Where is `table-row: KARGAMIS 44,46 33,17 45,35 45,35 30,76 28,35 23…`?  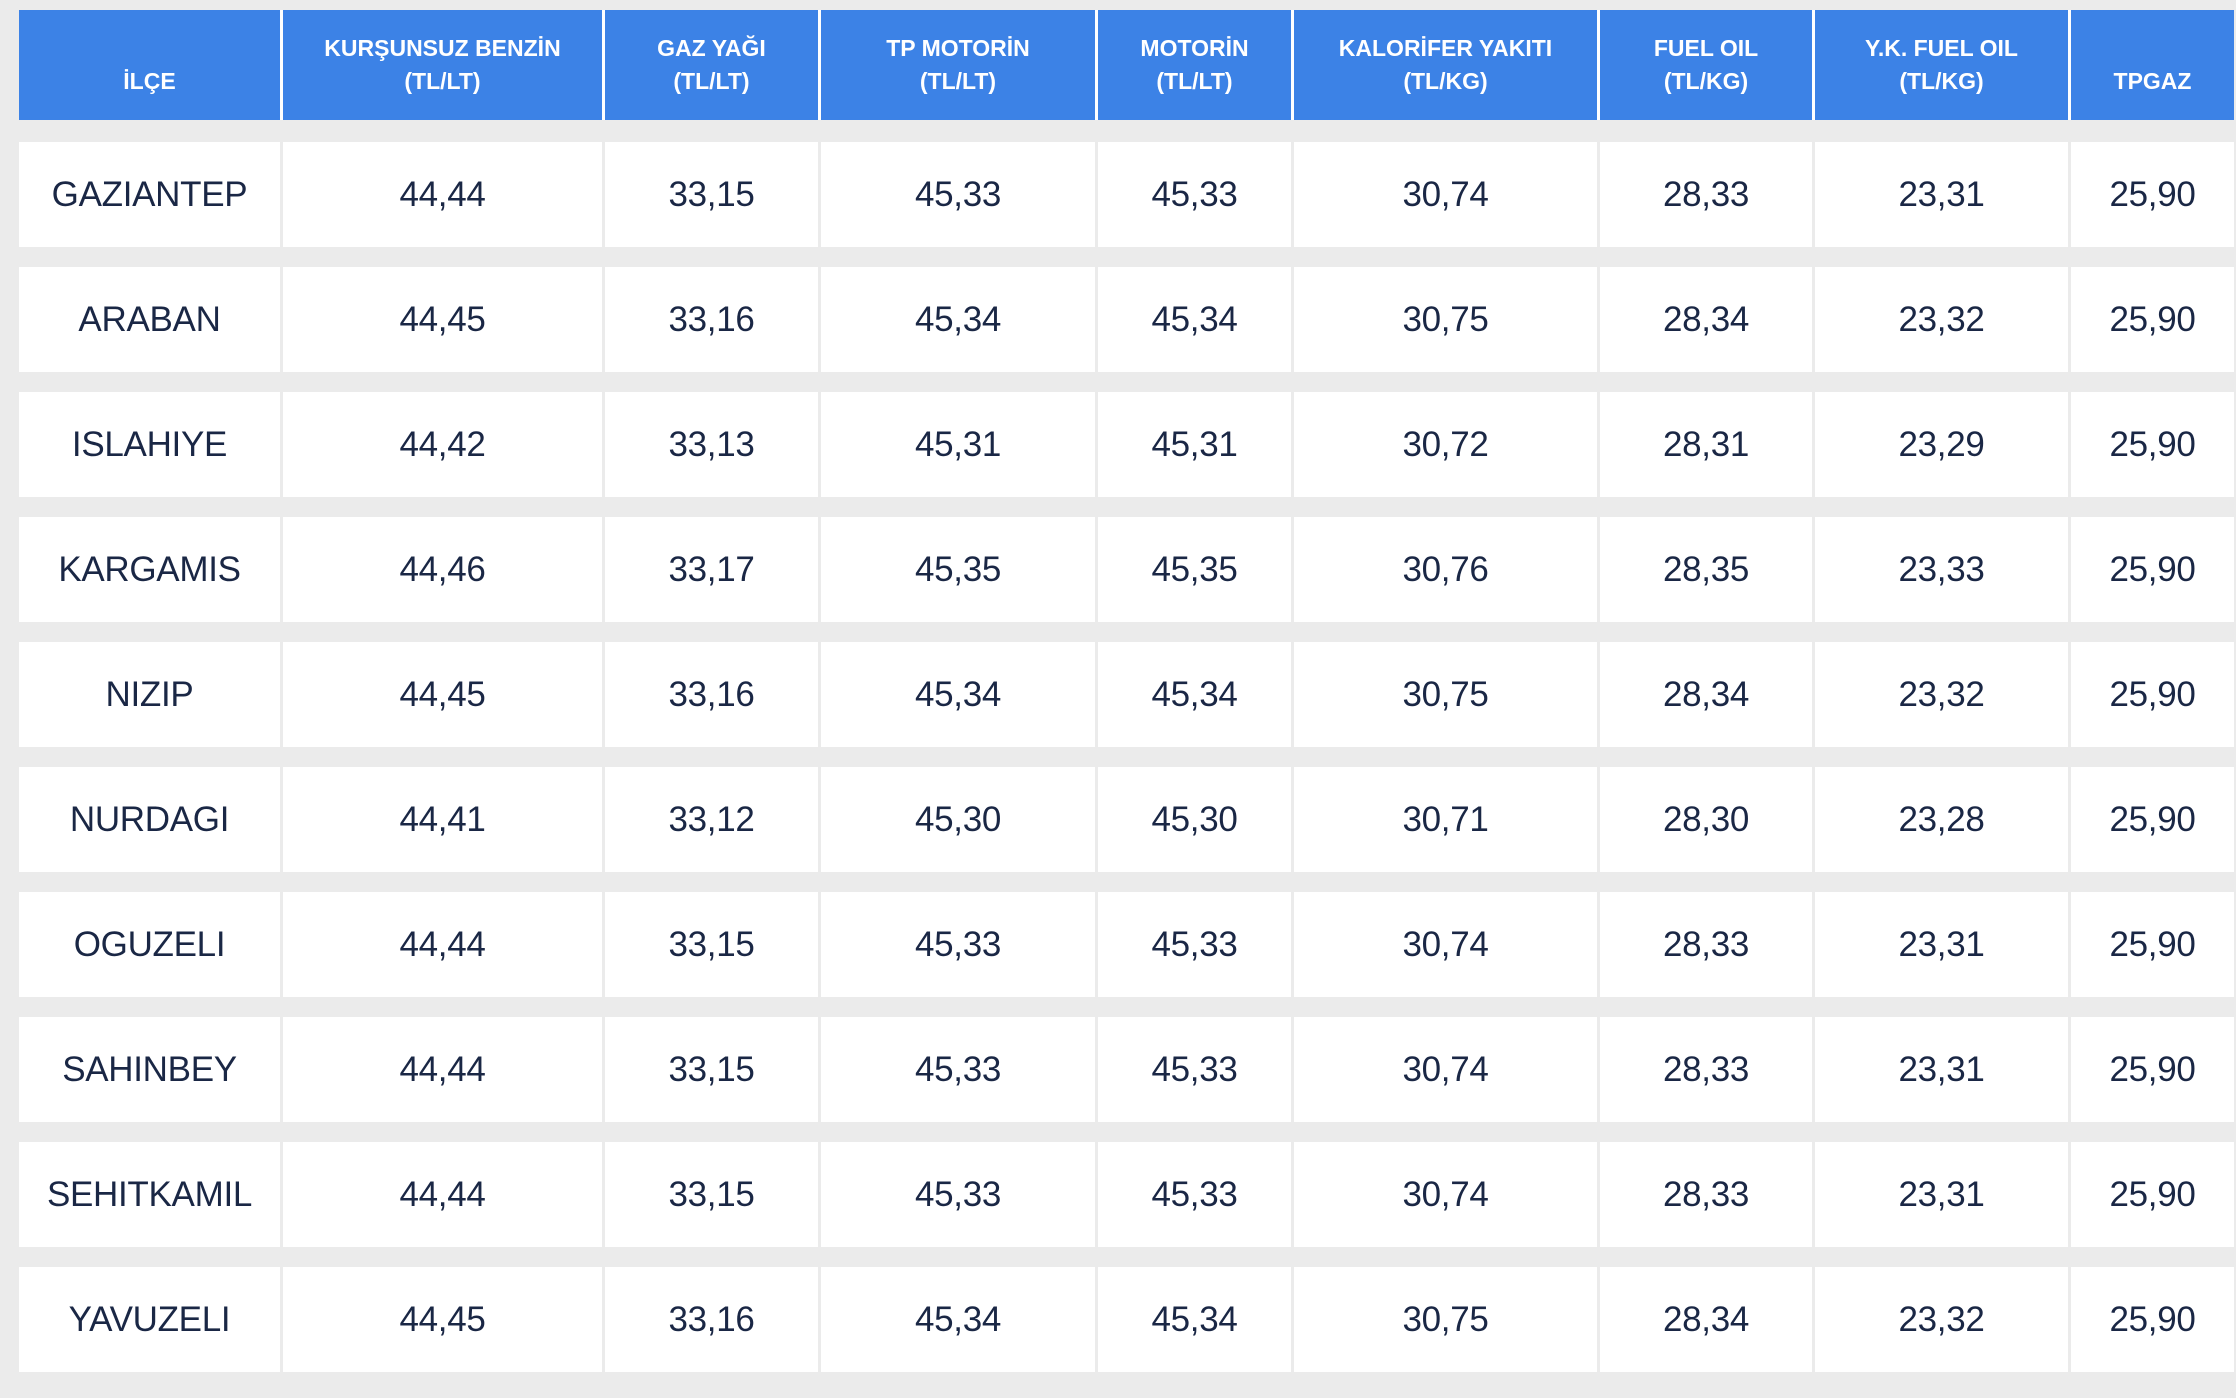
table-row: KARGAMIS 44,46 33,17 45,35 45,35 30,76 28,35 23… is located at coordinates (1126, 569).